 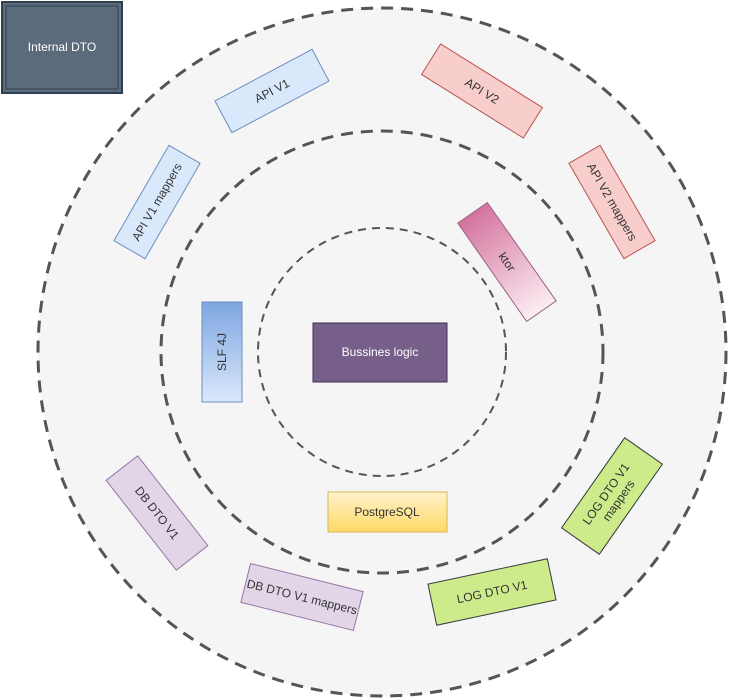 What do you see at coordinates (272, 91) in the screenshot?
I see `api-v1-box: API V1` at bounding box center [272, 91].